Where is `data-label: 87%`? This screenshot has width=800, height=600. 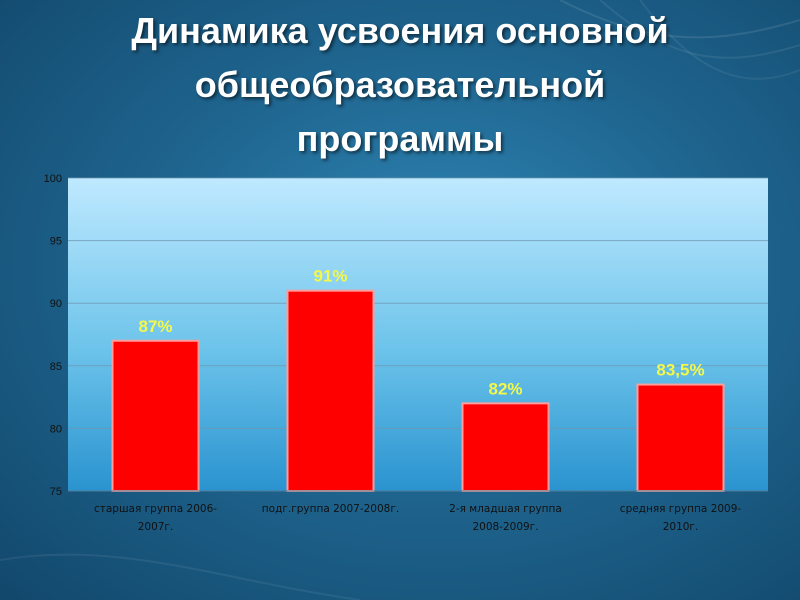 data-label: 87% is located at coordinates (155, 326).